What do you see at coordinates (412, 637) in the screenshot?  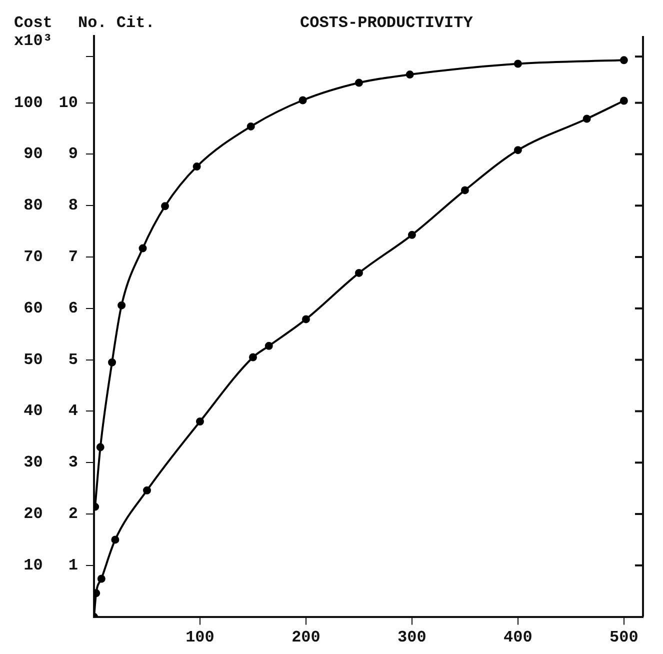 I see `x-tick-label: 300` at bounding box center [412, 637].